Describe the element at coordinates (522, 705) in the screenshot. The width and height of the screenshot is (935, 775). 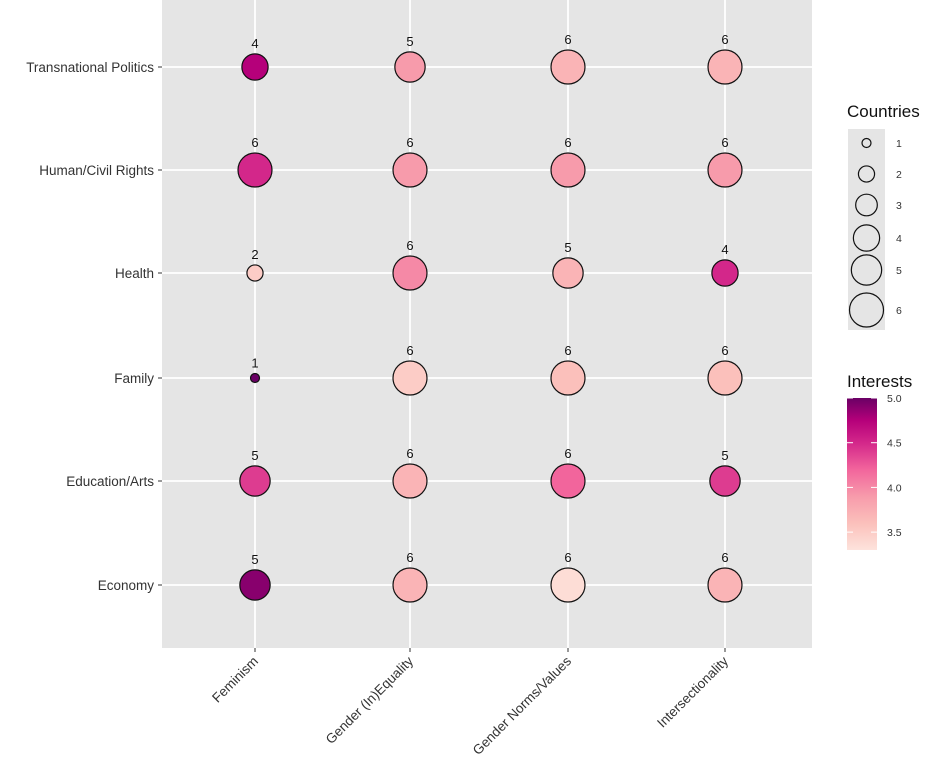
I see `x-tick-label: Gender Norms/Values` at that location.